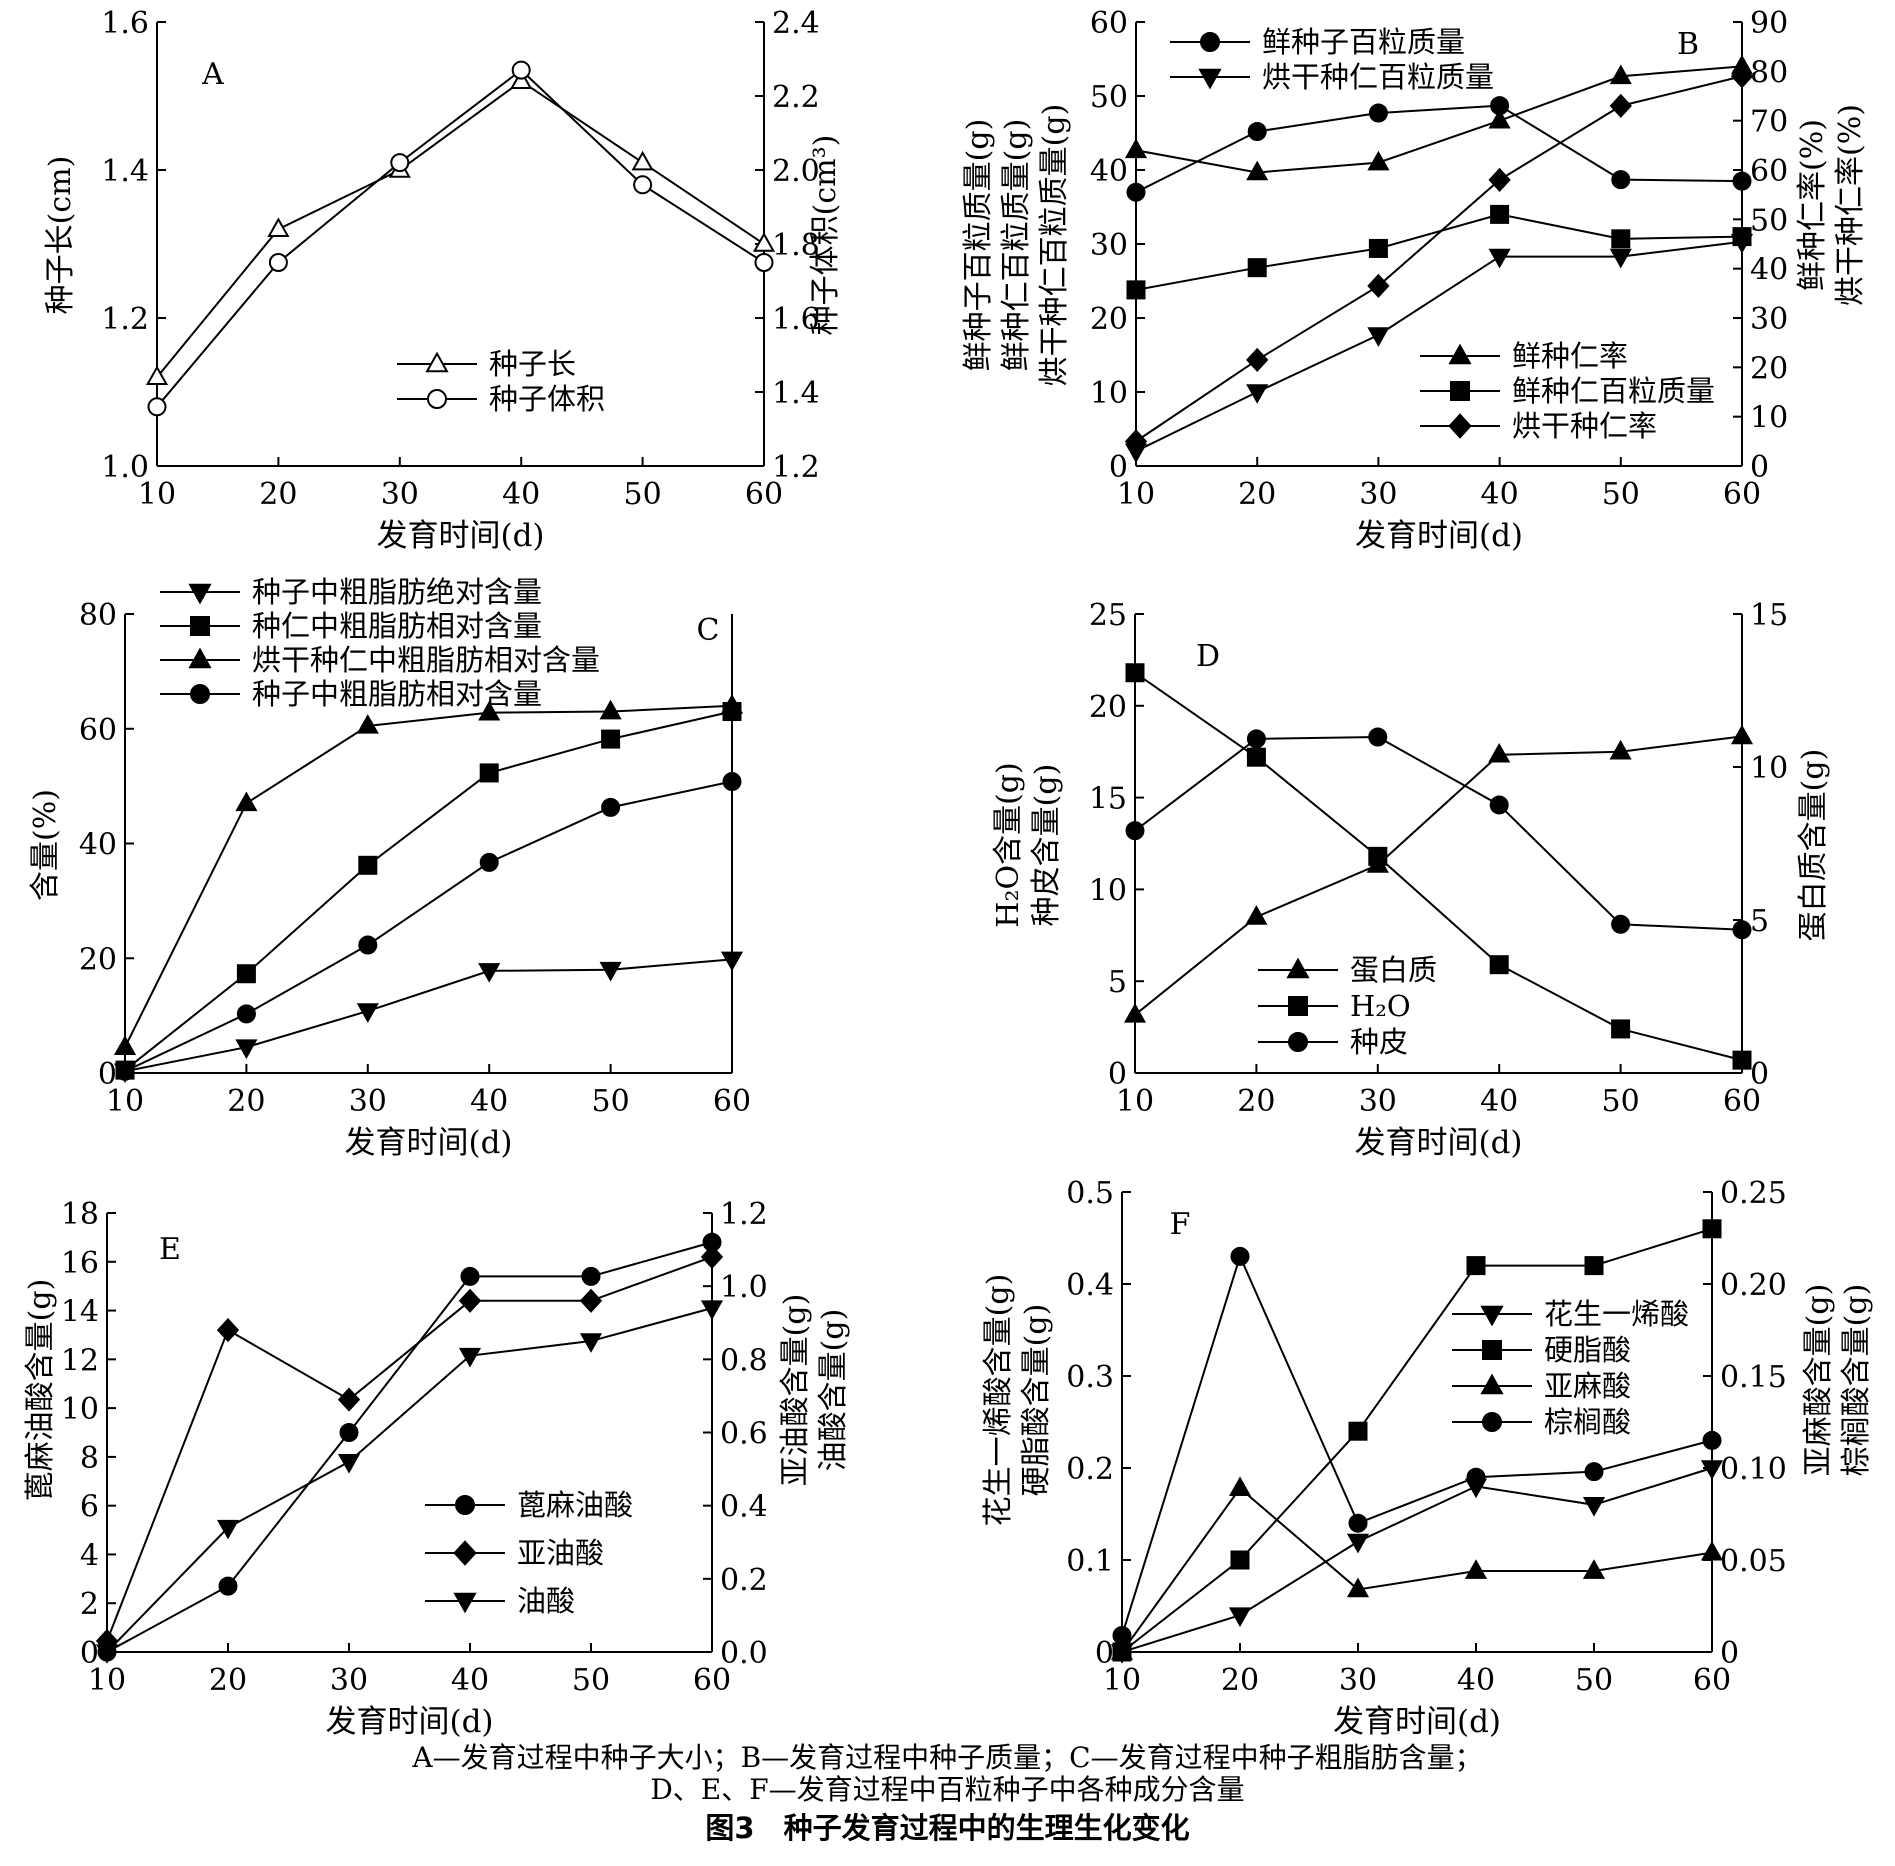  I want to click on y-axis-title-left: 含量(%), so click(45, 845).